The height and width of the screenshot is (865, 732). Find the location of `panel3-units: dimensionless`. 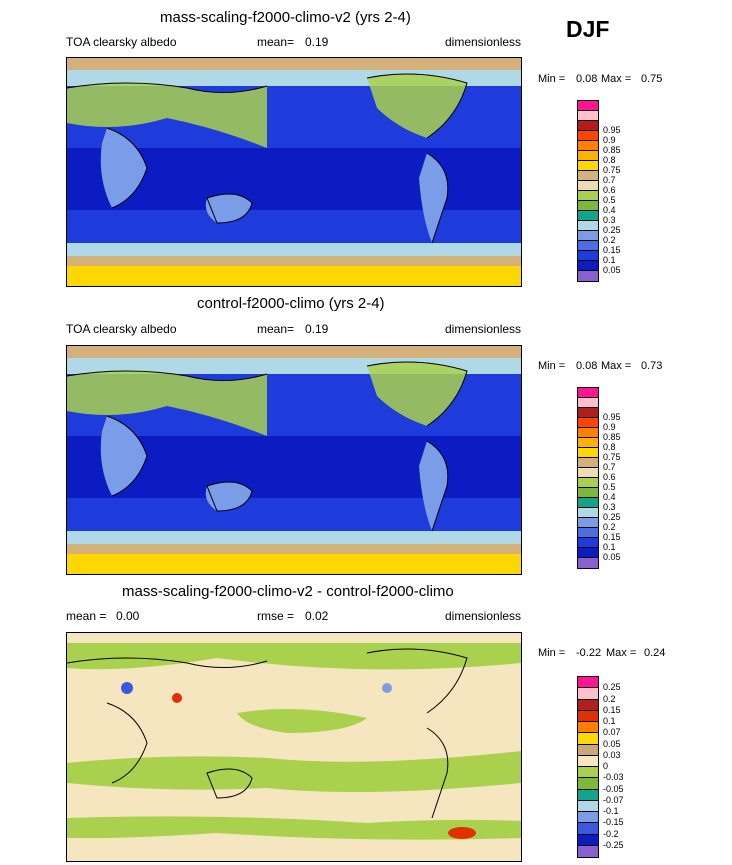

panel3-units: dimensionless is located at coordinates (483, 616).